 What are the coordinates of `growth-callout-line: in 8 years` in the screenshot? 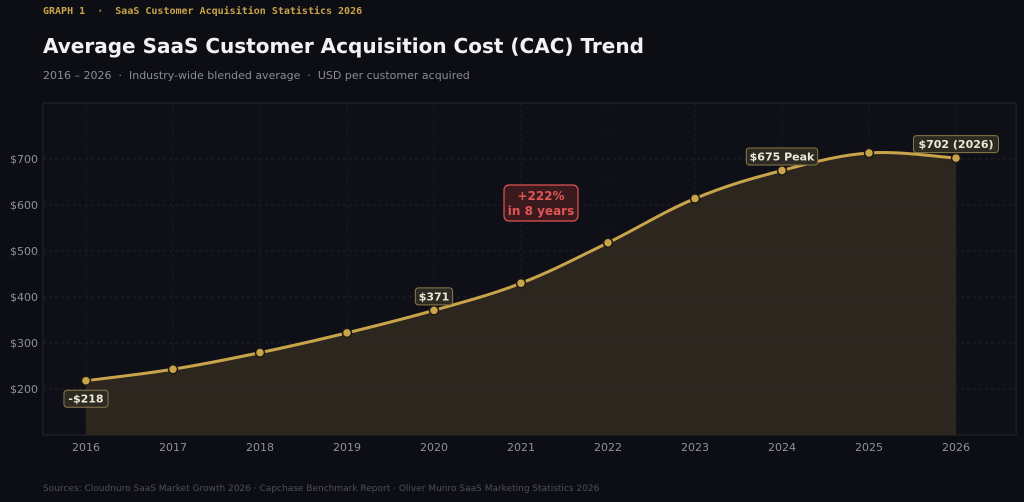 It's located at (541, 211).